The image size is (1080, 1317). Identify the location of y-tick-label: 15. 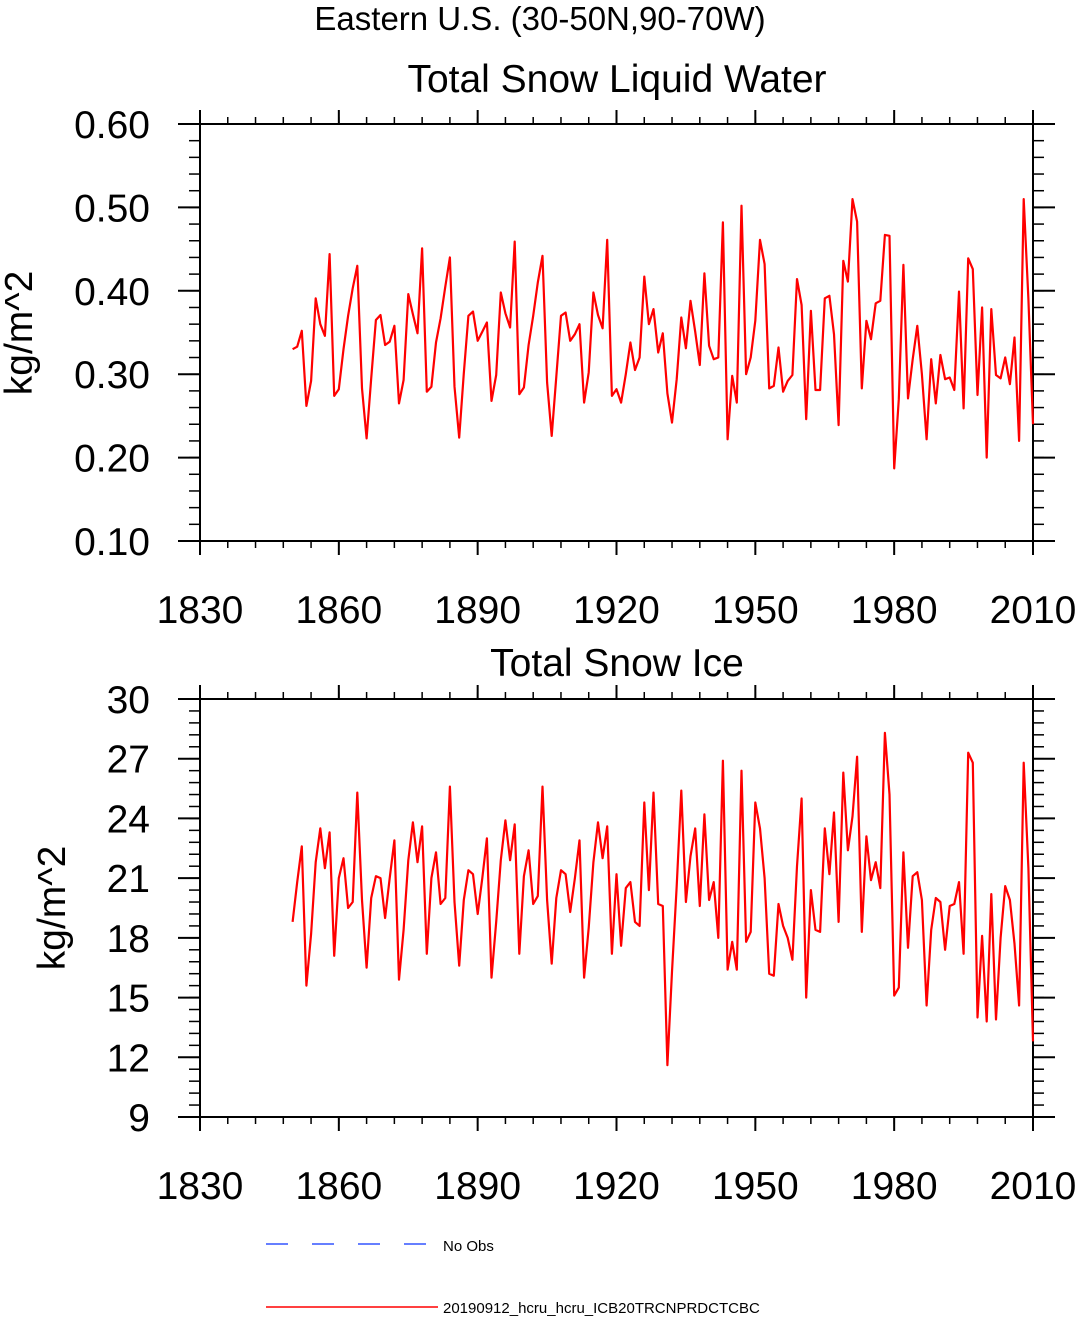
(128, 999).